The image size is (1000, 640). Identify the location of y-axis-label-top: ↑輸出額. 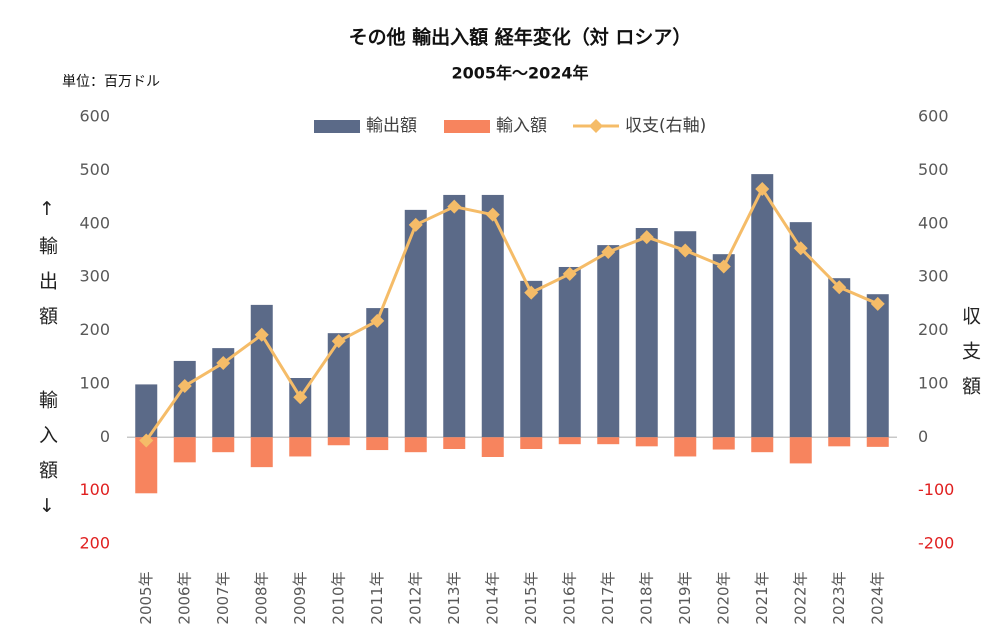
(47, 269).